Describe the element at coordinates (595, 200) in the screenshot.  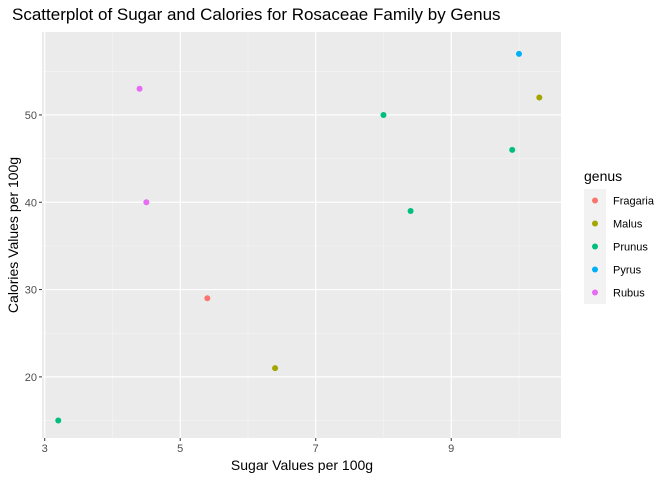
I see `legend-marker-fragaria` at that location.